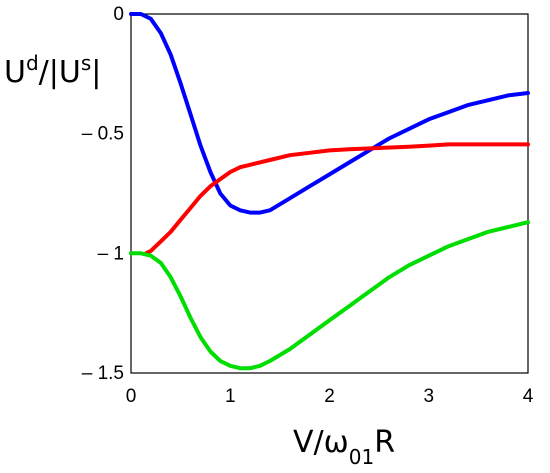 The width and height of the screenshot is (550, 473). What do you see at coordinates (230, 396) in the screenshot?
I see `x-tick-label: 1` at bounding box center [230, 396].